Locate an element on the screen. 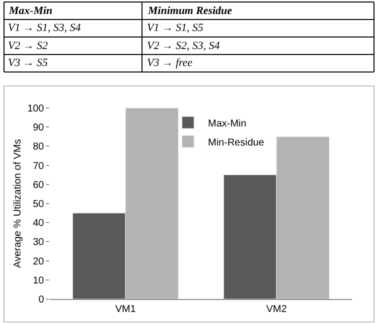 Image resolution: width=378 pixels, height=324 pixels. text: V3 → free is located at coordinates (170, 63).